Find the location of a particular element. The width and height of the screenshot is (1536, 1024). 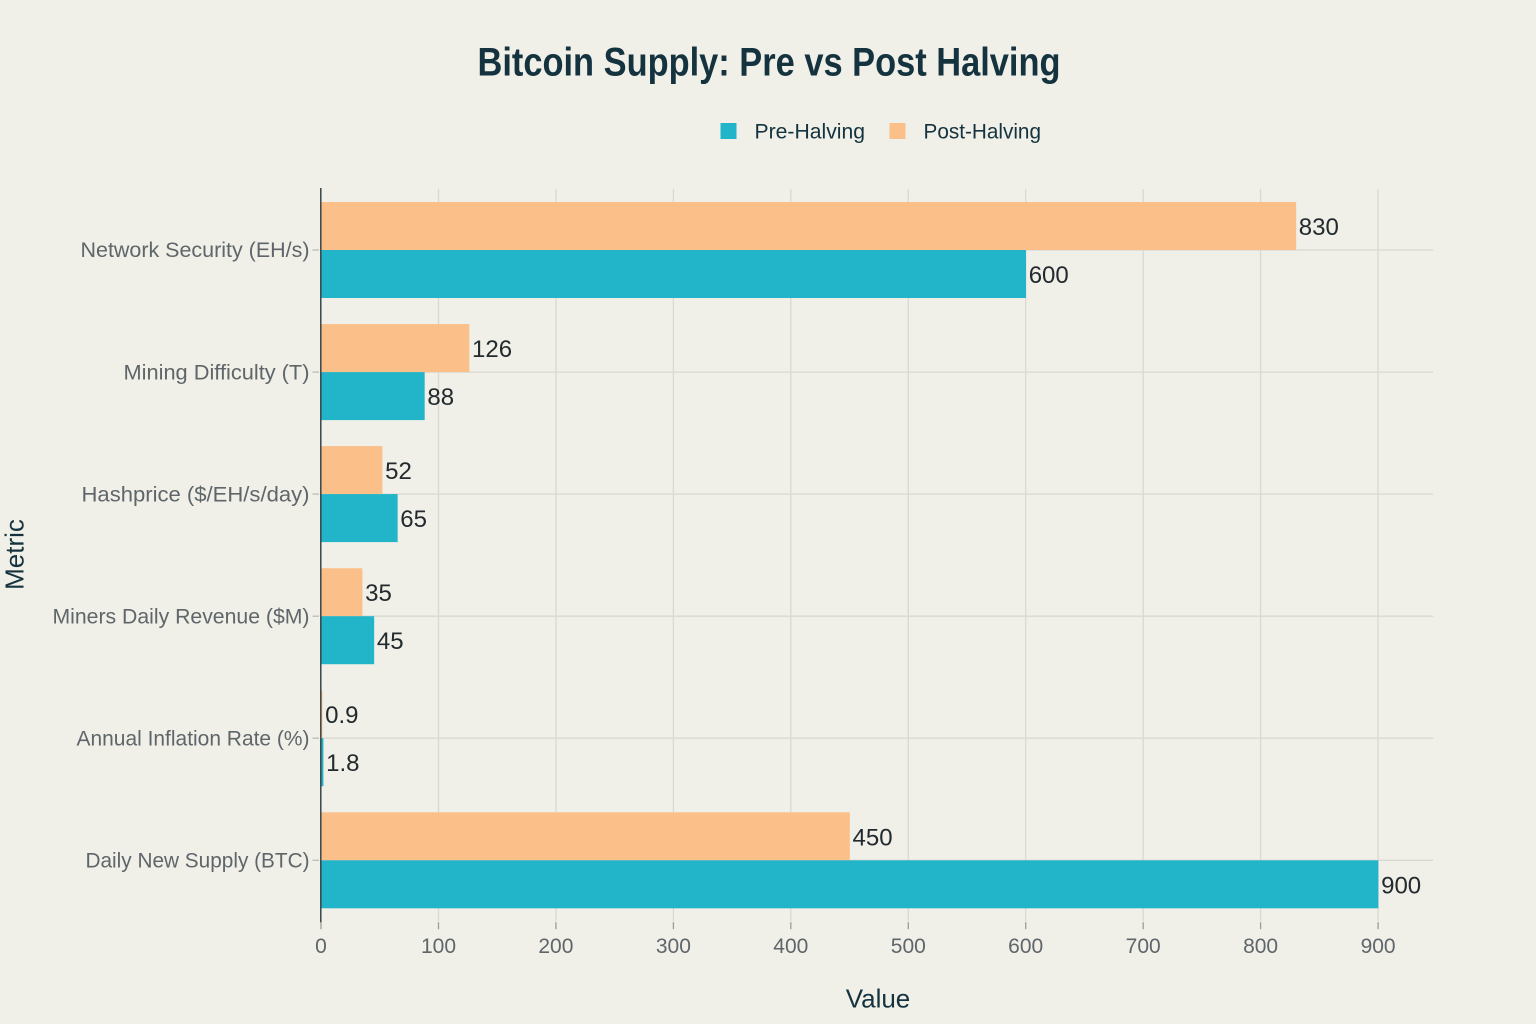

svg-text: 500 is located at coordinates (908, 946).